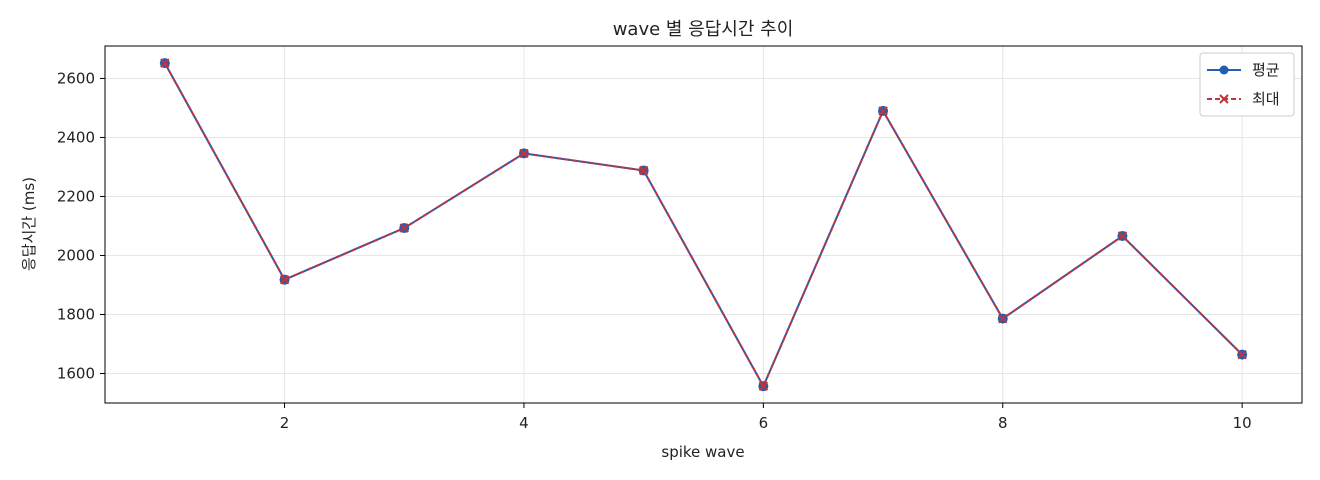 The height and width of the screenshot is (480, 1320). Describe the element at coordinates (29, 224) in the screenshot. I see `y-axis-title: 응답시간 (ms)` at that location.